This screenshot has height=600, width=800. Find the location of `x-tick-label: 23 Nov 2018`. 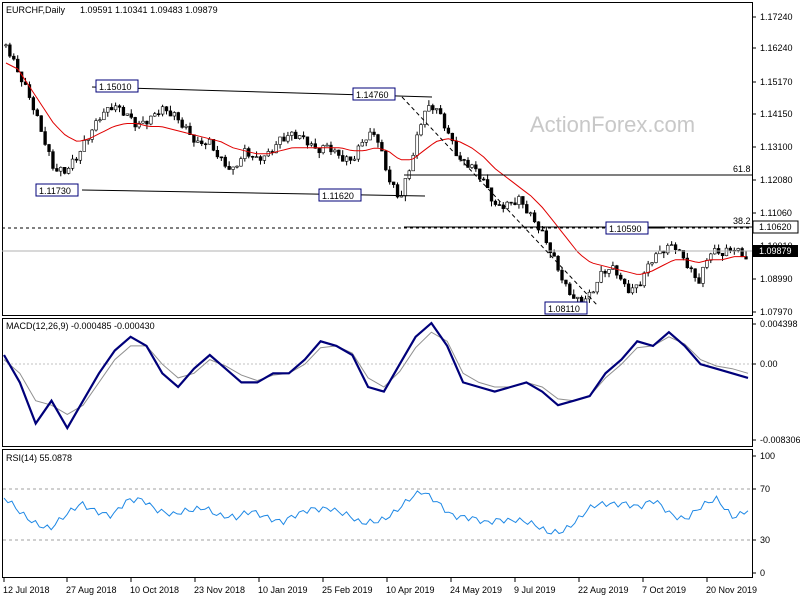

x-tick-label: 23 Nov 2018 is located at coordinates (219, 590).